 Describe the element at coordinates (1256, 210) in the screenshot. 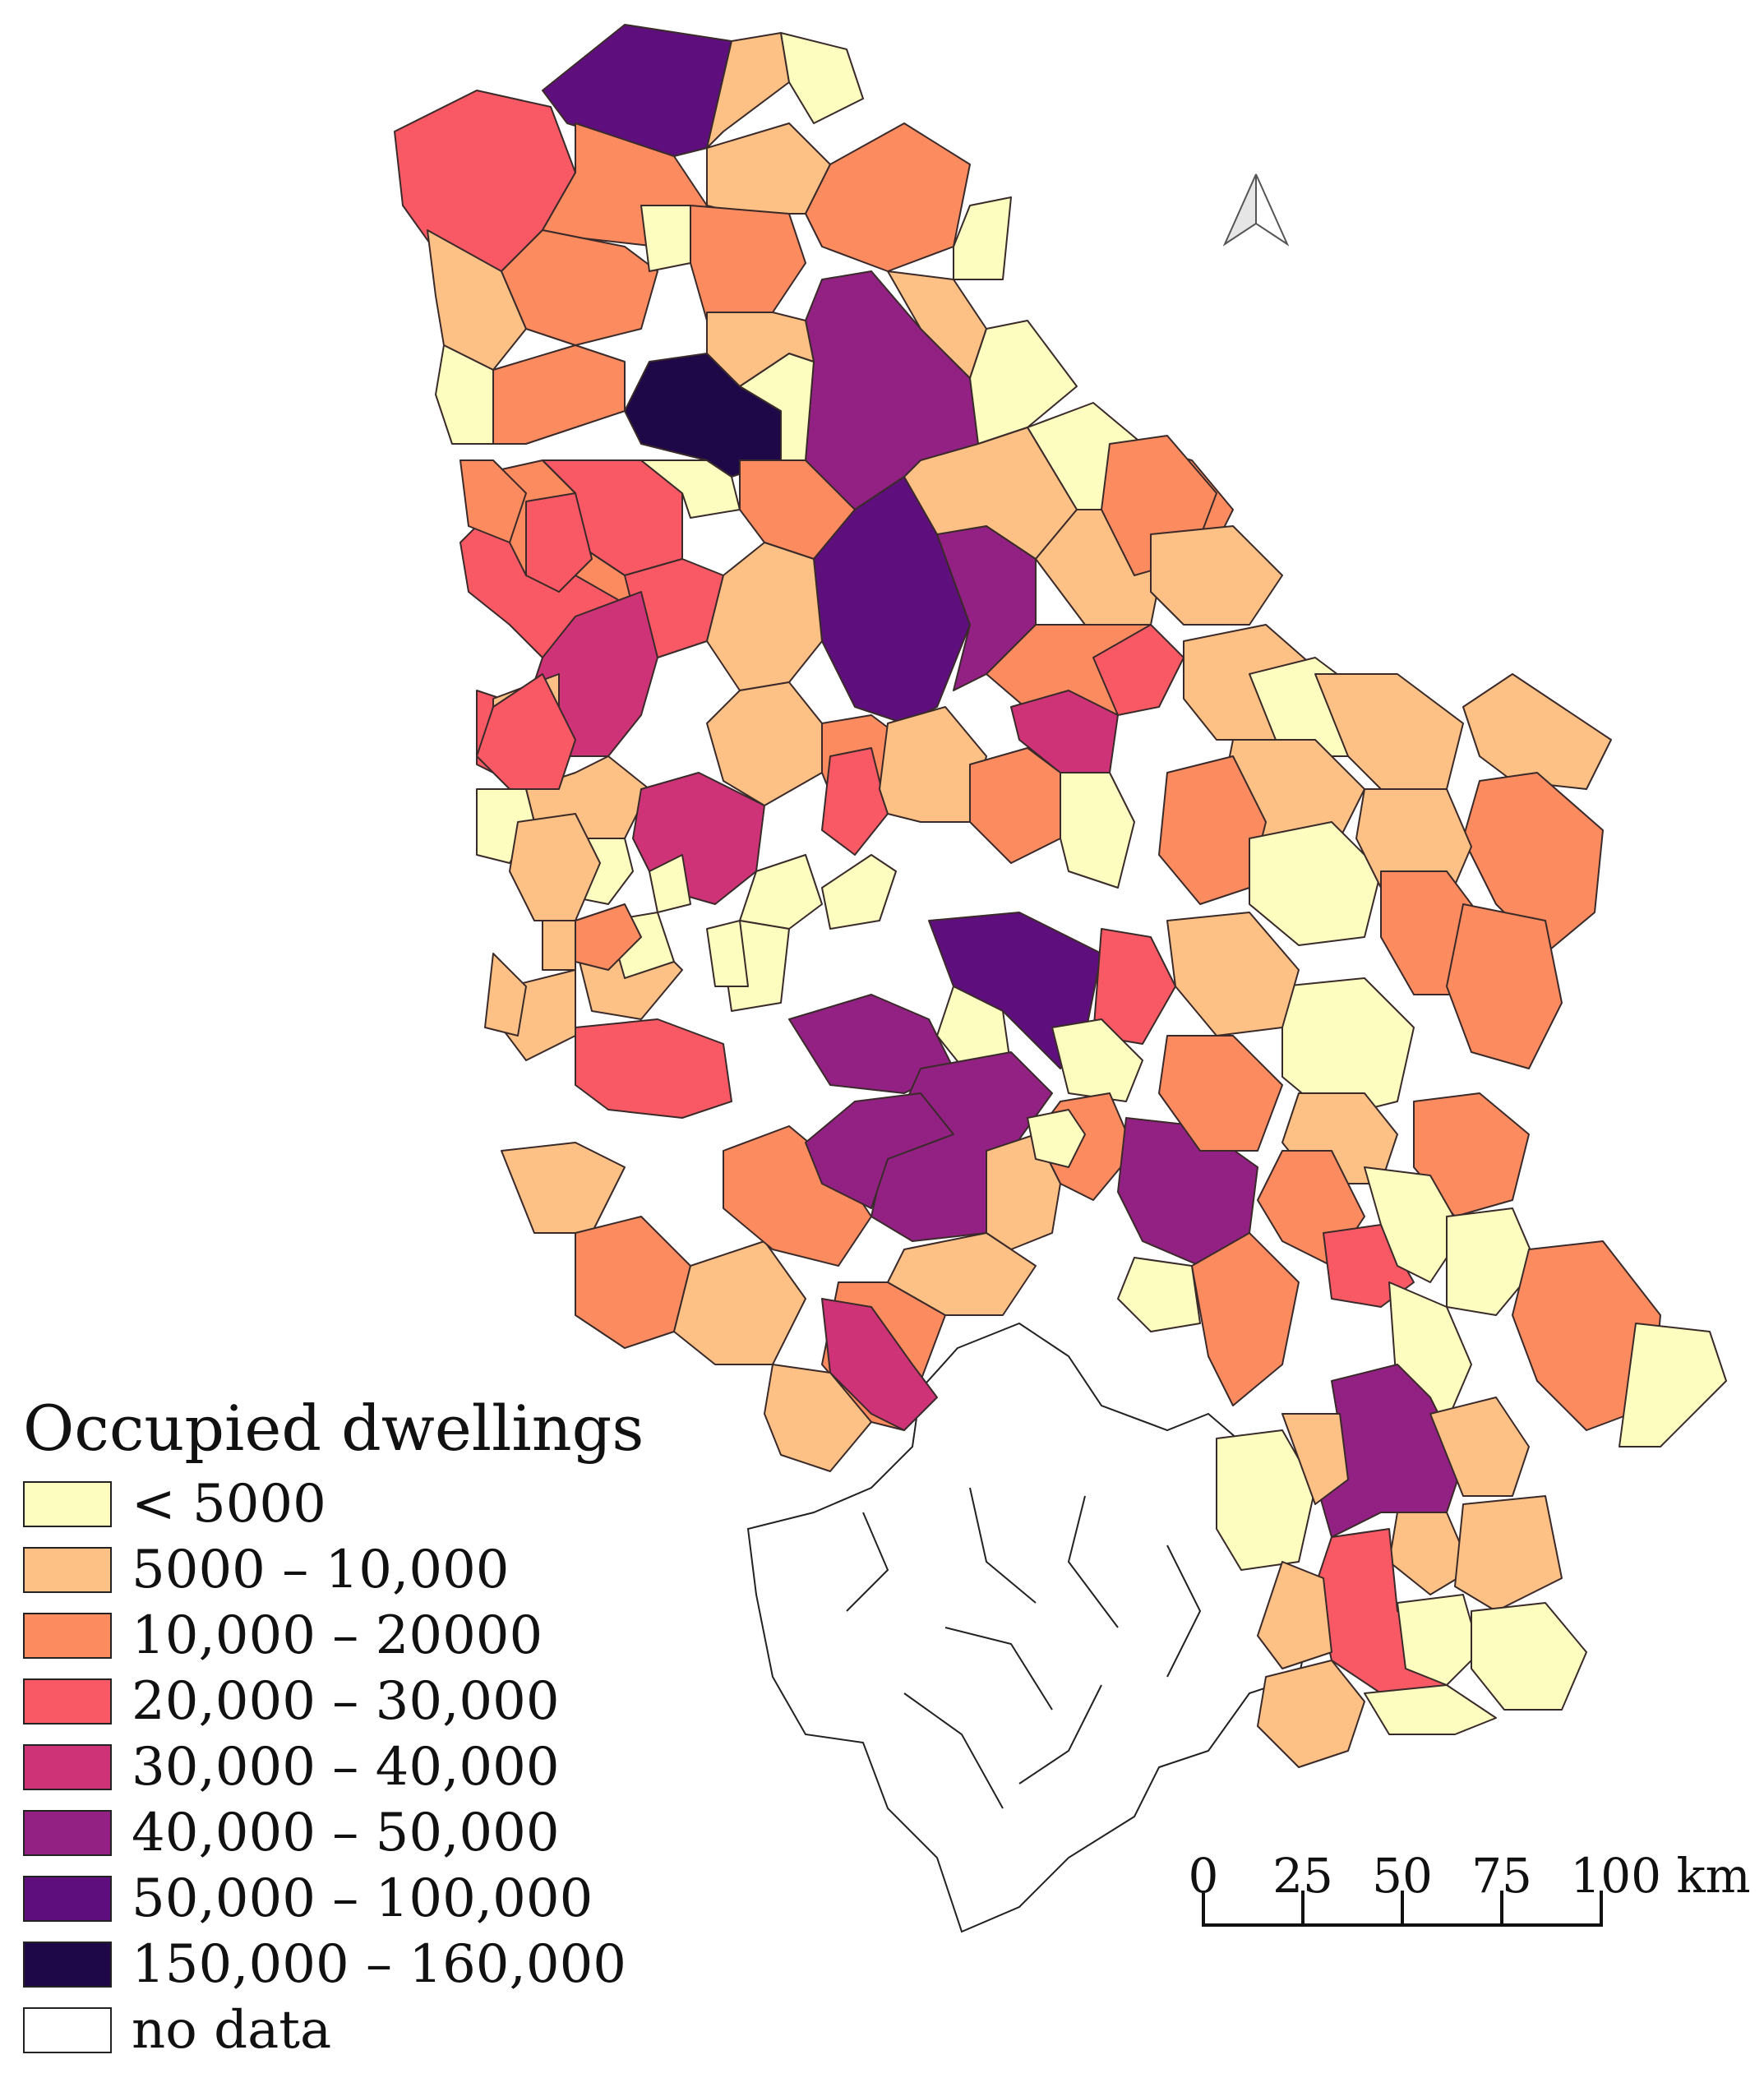

I see `north-arrow-icon` at that location.